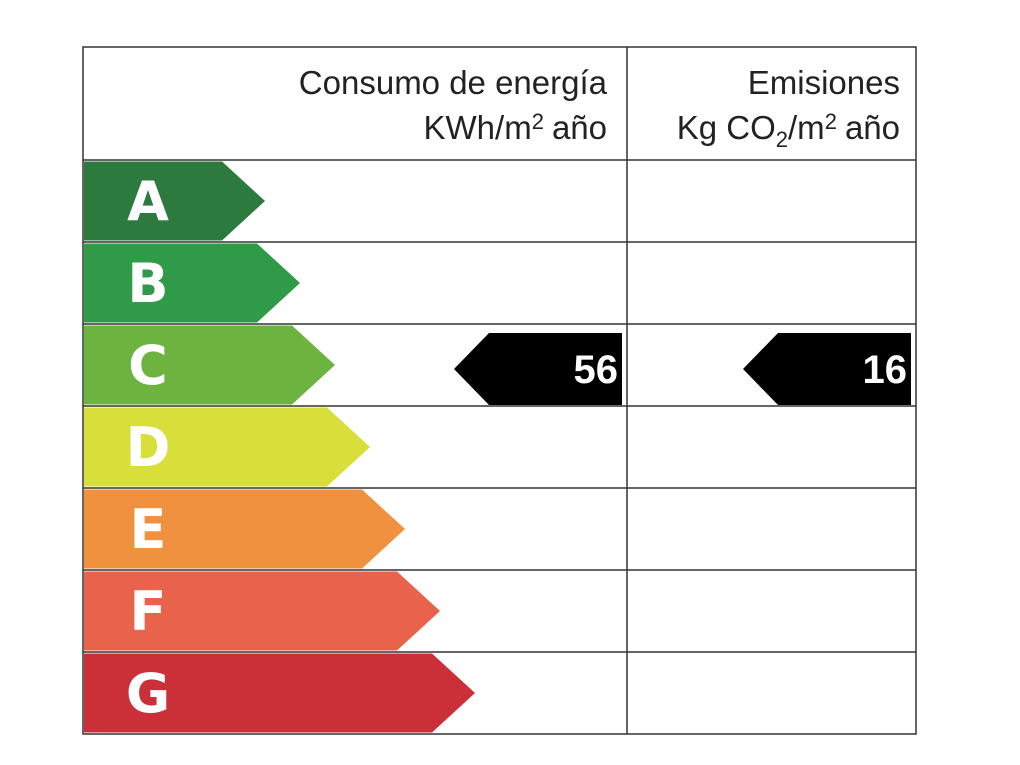  I want to click on class-letter: E, so click(148, 529).